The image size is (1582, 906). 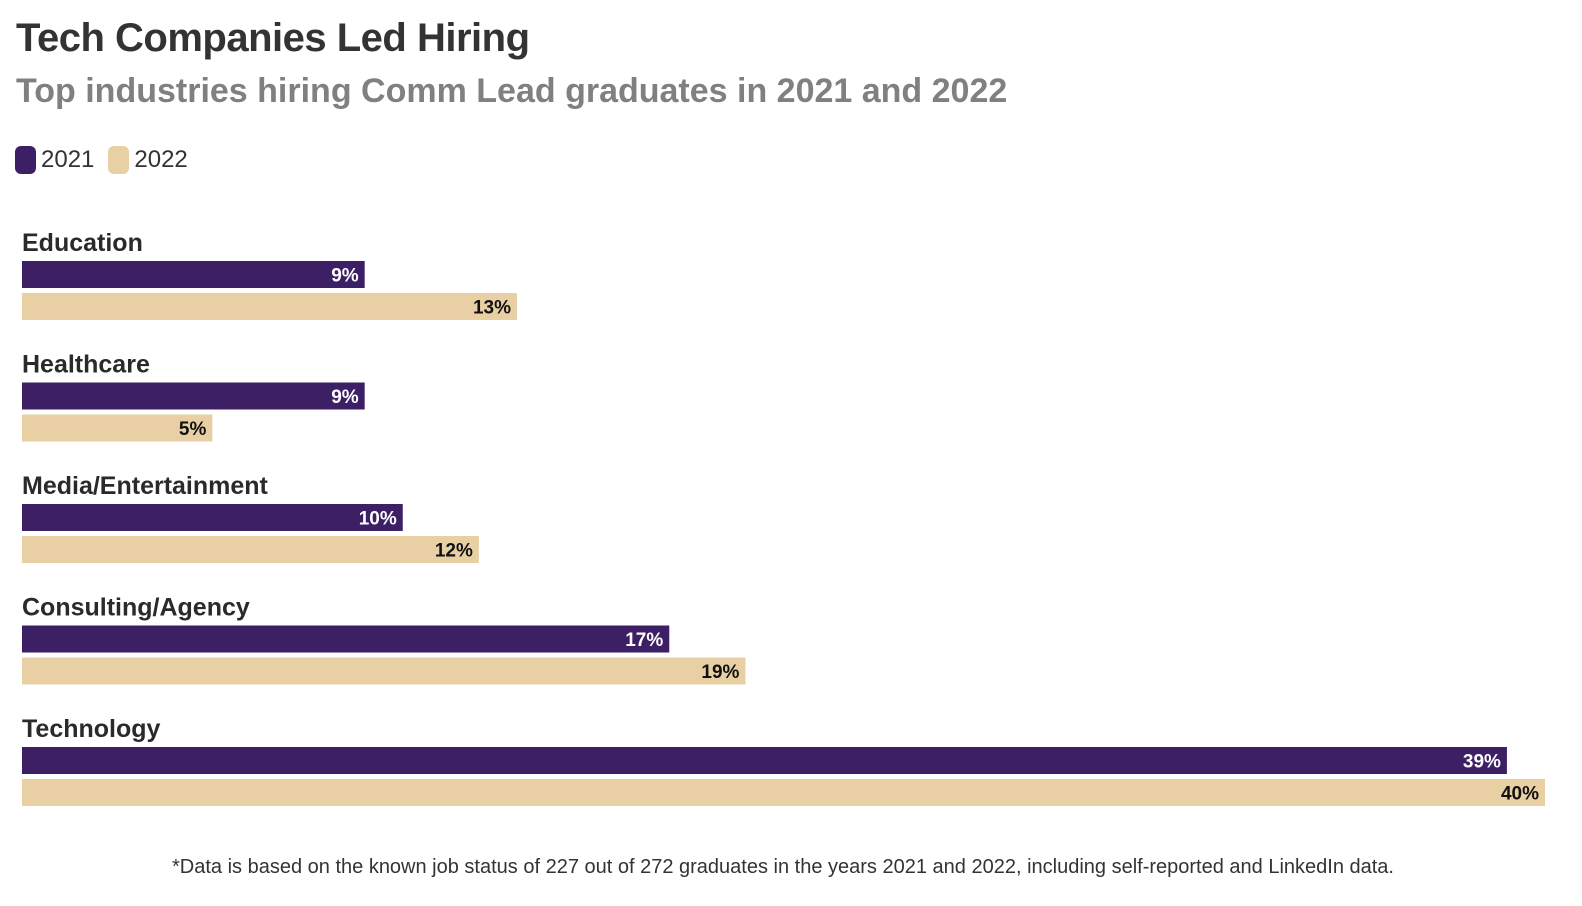 I want to click on data-label-media-entertainment-2021: 10%, so click(x=378, y=519).